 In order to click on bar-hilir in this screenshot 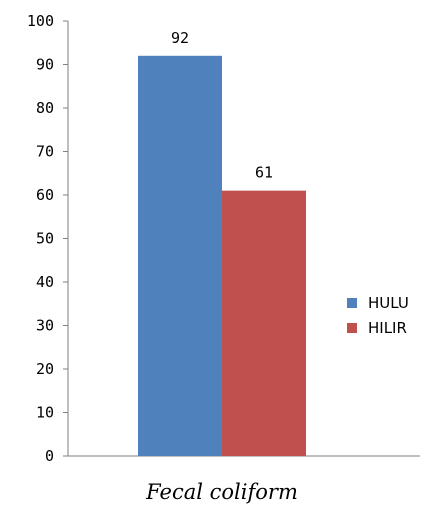, I will do `click(264, 323)`.